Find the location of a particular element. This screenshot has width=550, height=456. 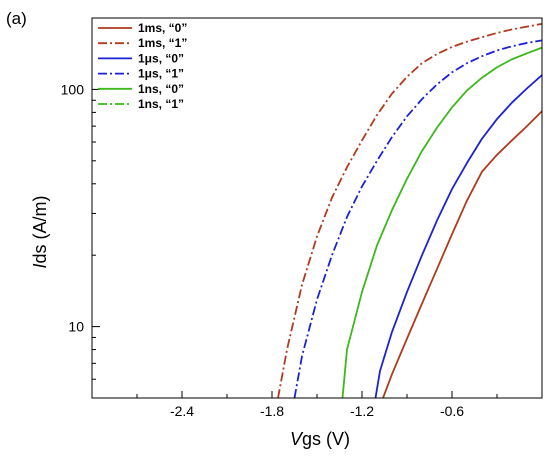

y-axis-title-rest: ds (A/m) is located at coordinates (40, 229).